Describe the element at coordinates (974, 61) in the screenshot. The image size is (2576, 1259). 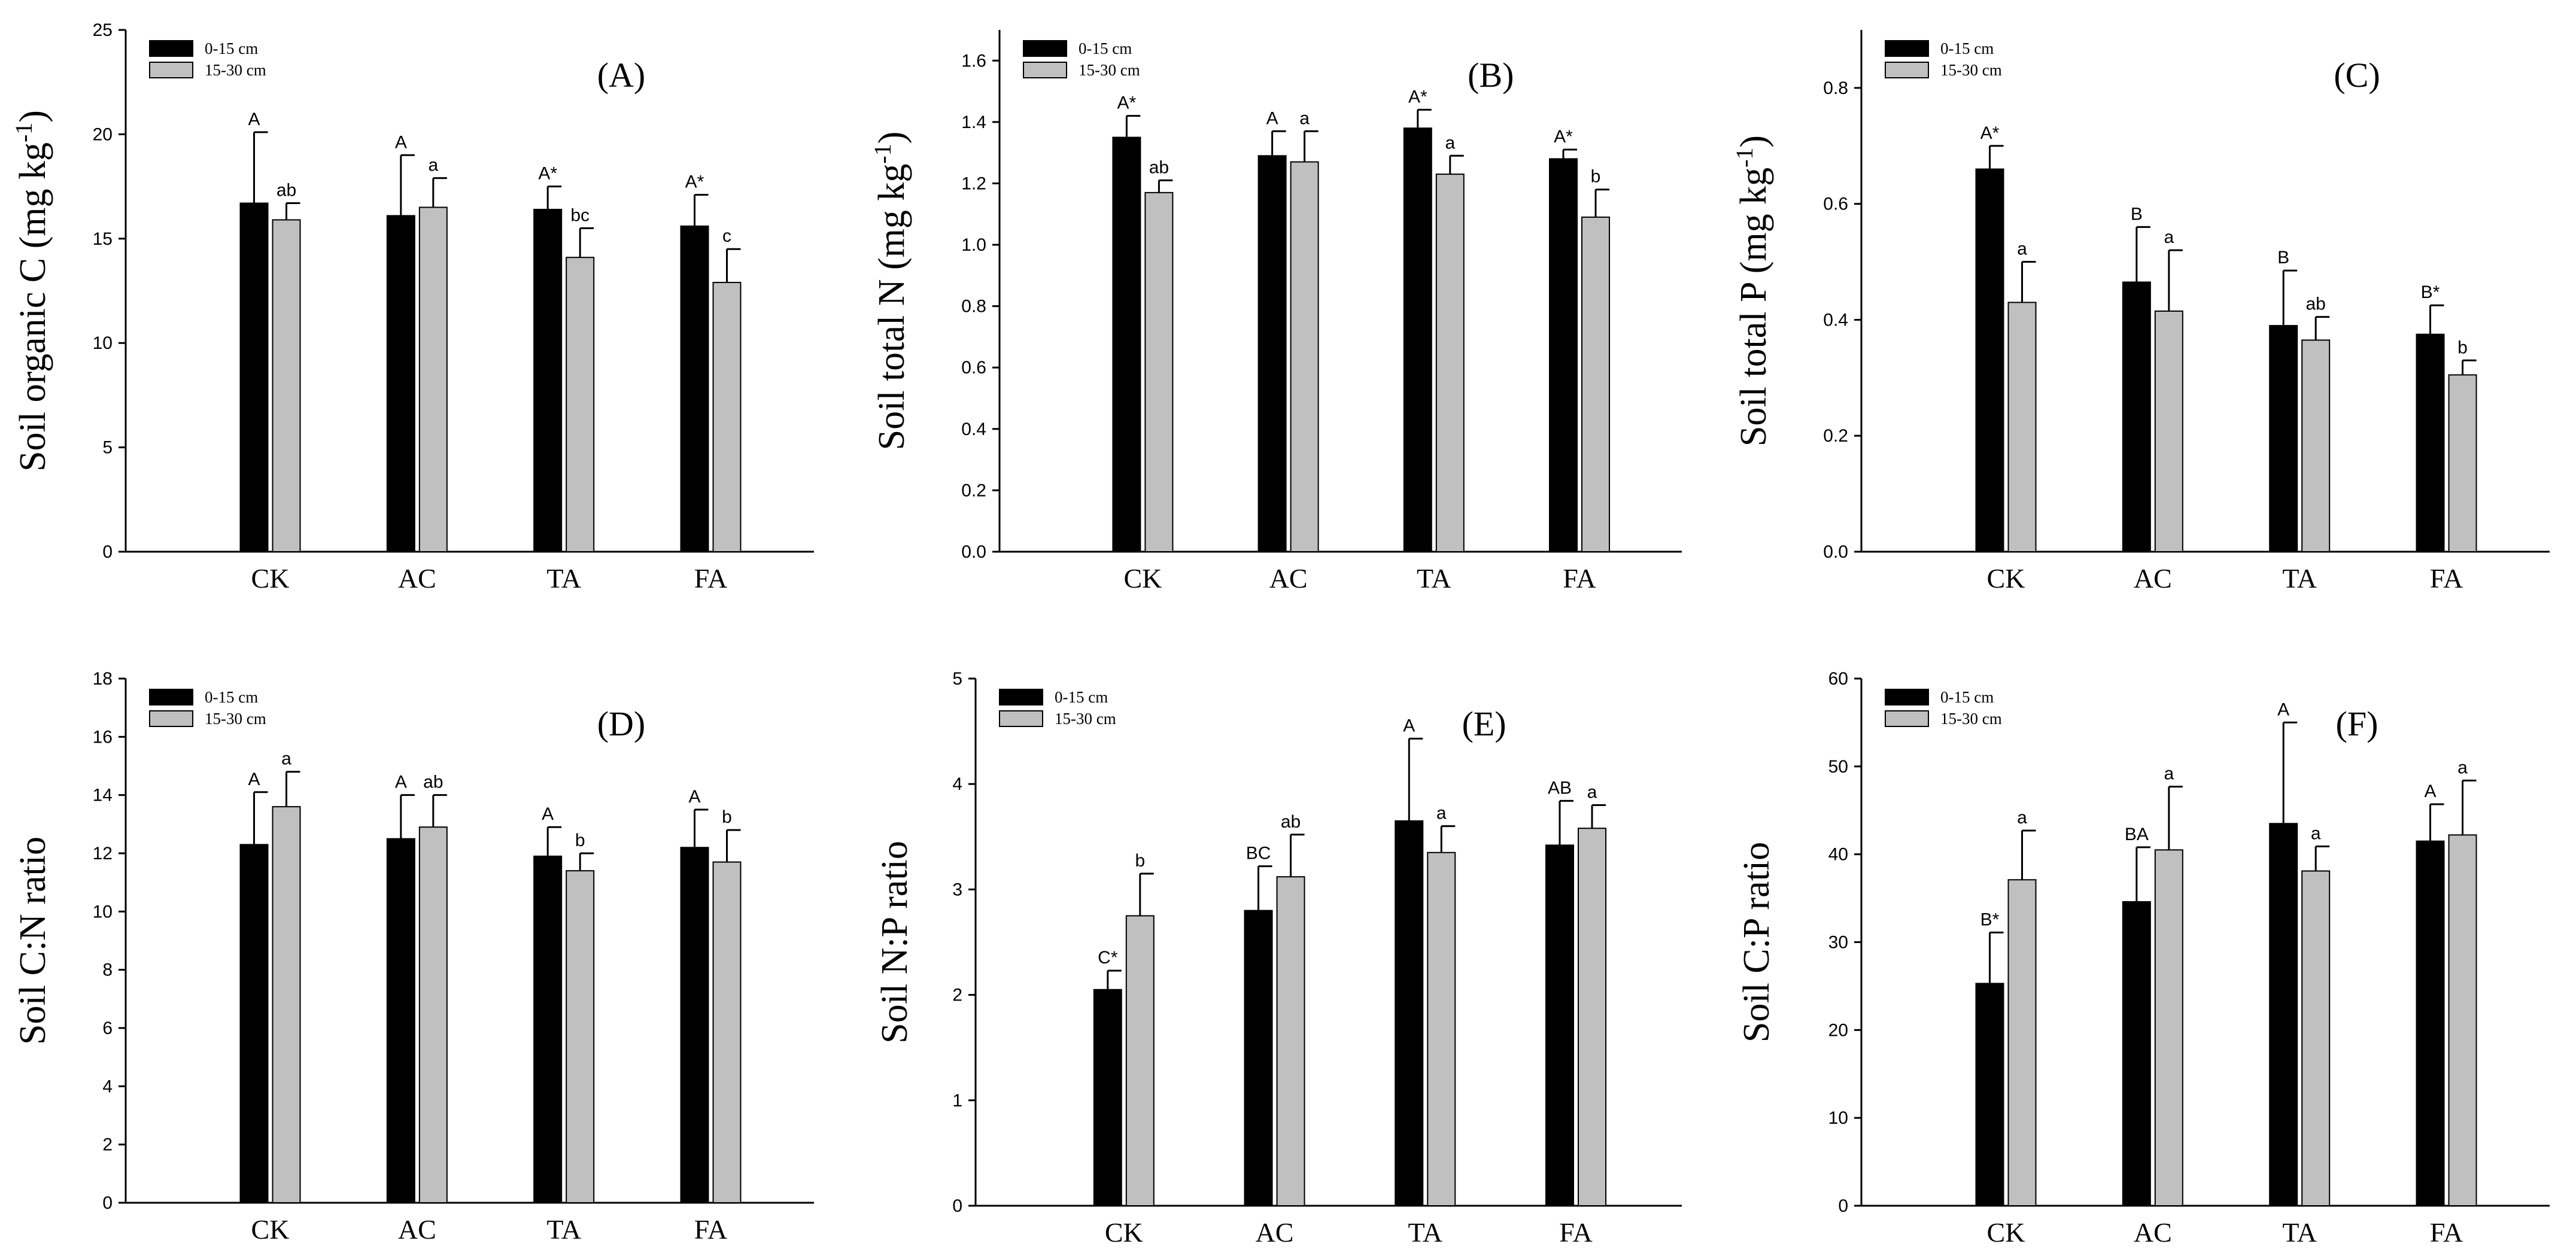
I see `y-tick-label: 1.6` at that location.